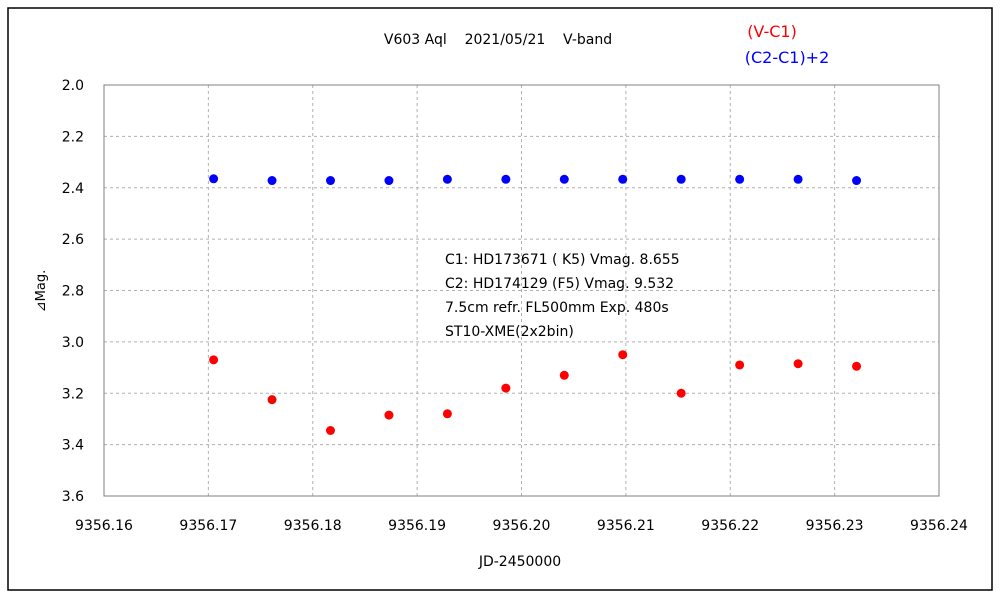  I want to click on annotation-line-3: 7.5cm refr. FL500mm Exp. 480s, so click(557, 308).